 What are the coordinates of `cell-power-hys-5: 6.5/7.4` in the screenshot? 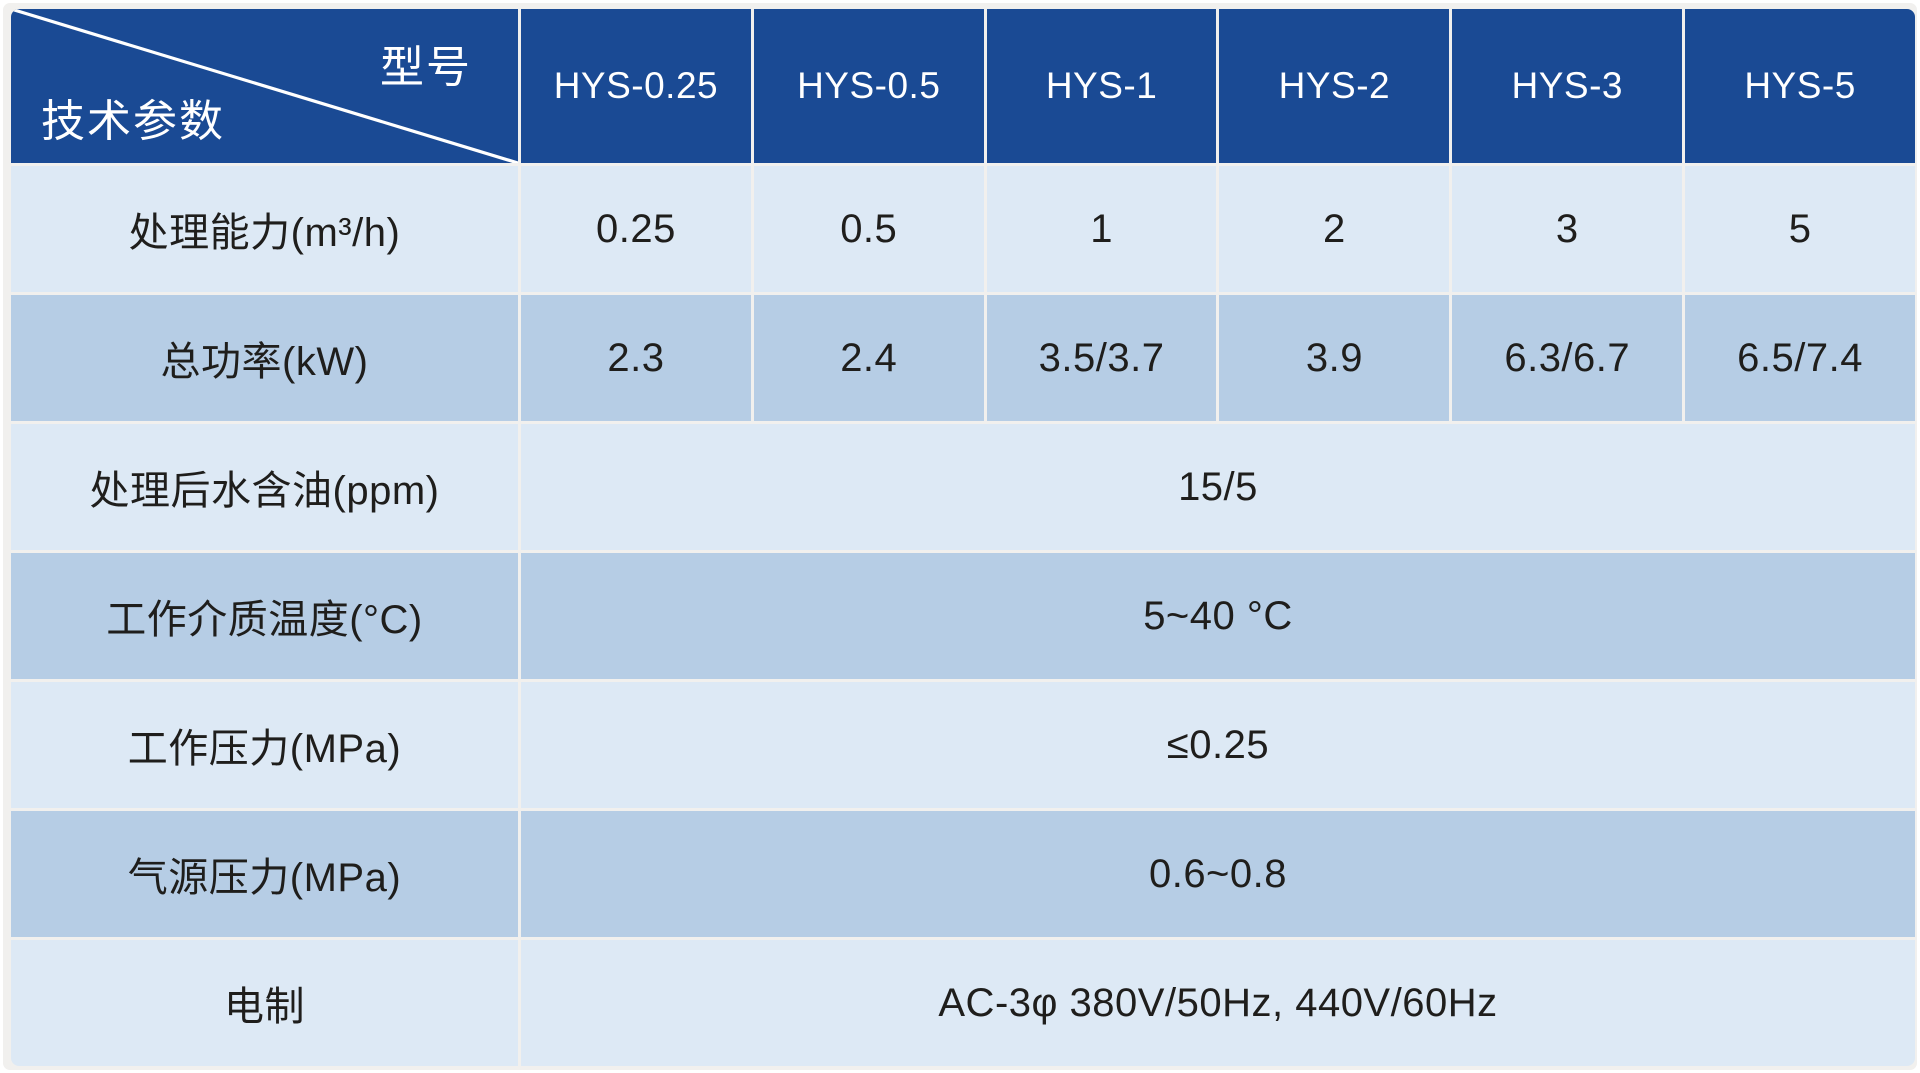 It's located at (1800, 358).